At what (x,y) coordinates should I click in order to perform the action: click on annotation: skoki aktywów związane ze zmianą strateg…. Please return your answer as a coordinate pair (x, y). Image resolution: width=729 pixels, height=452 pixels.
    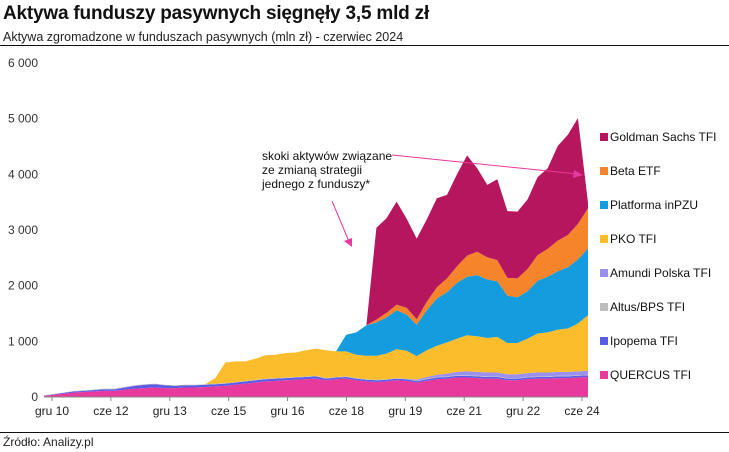
    Looking at the image, I should click on (422, 198).